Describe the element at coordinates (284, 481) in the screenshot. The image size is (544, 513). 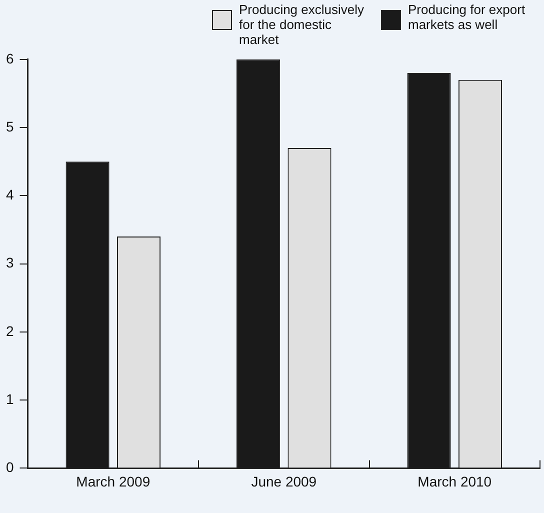
I see `x-tick-label: June 2009` at that location.